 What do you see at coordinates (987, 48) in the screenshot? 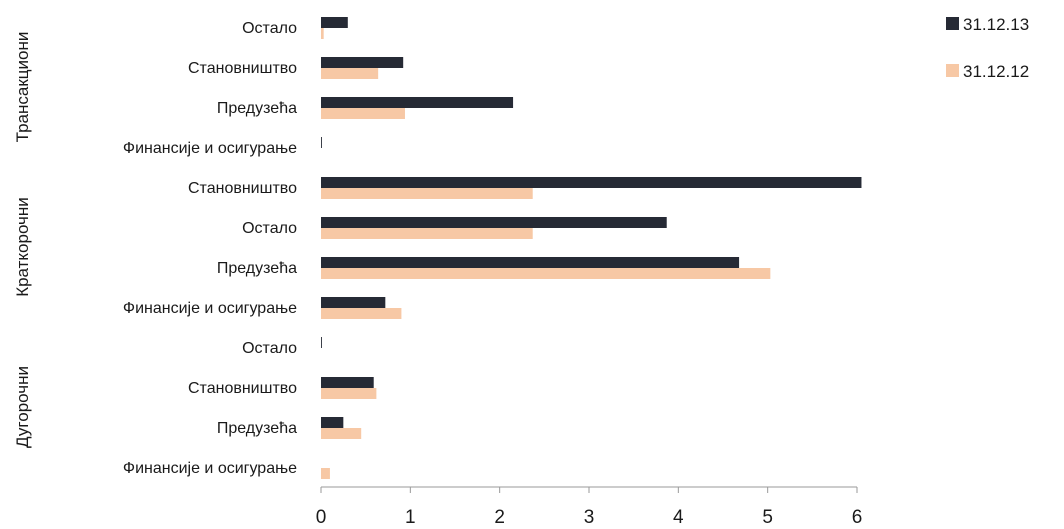
I see `legend: 31.12.13 31.12.12` at bounding box center [987, 48].